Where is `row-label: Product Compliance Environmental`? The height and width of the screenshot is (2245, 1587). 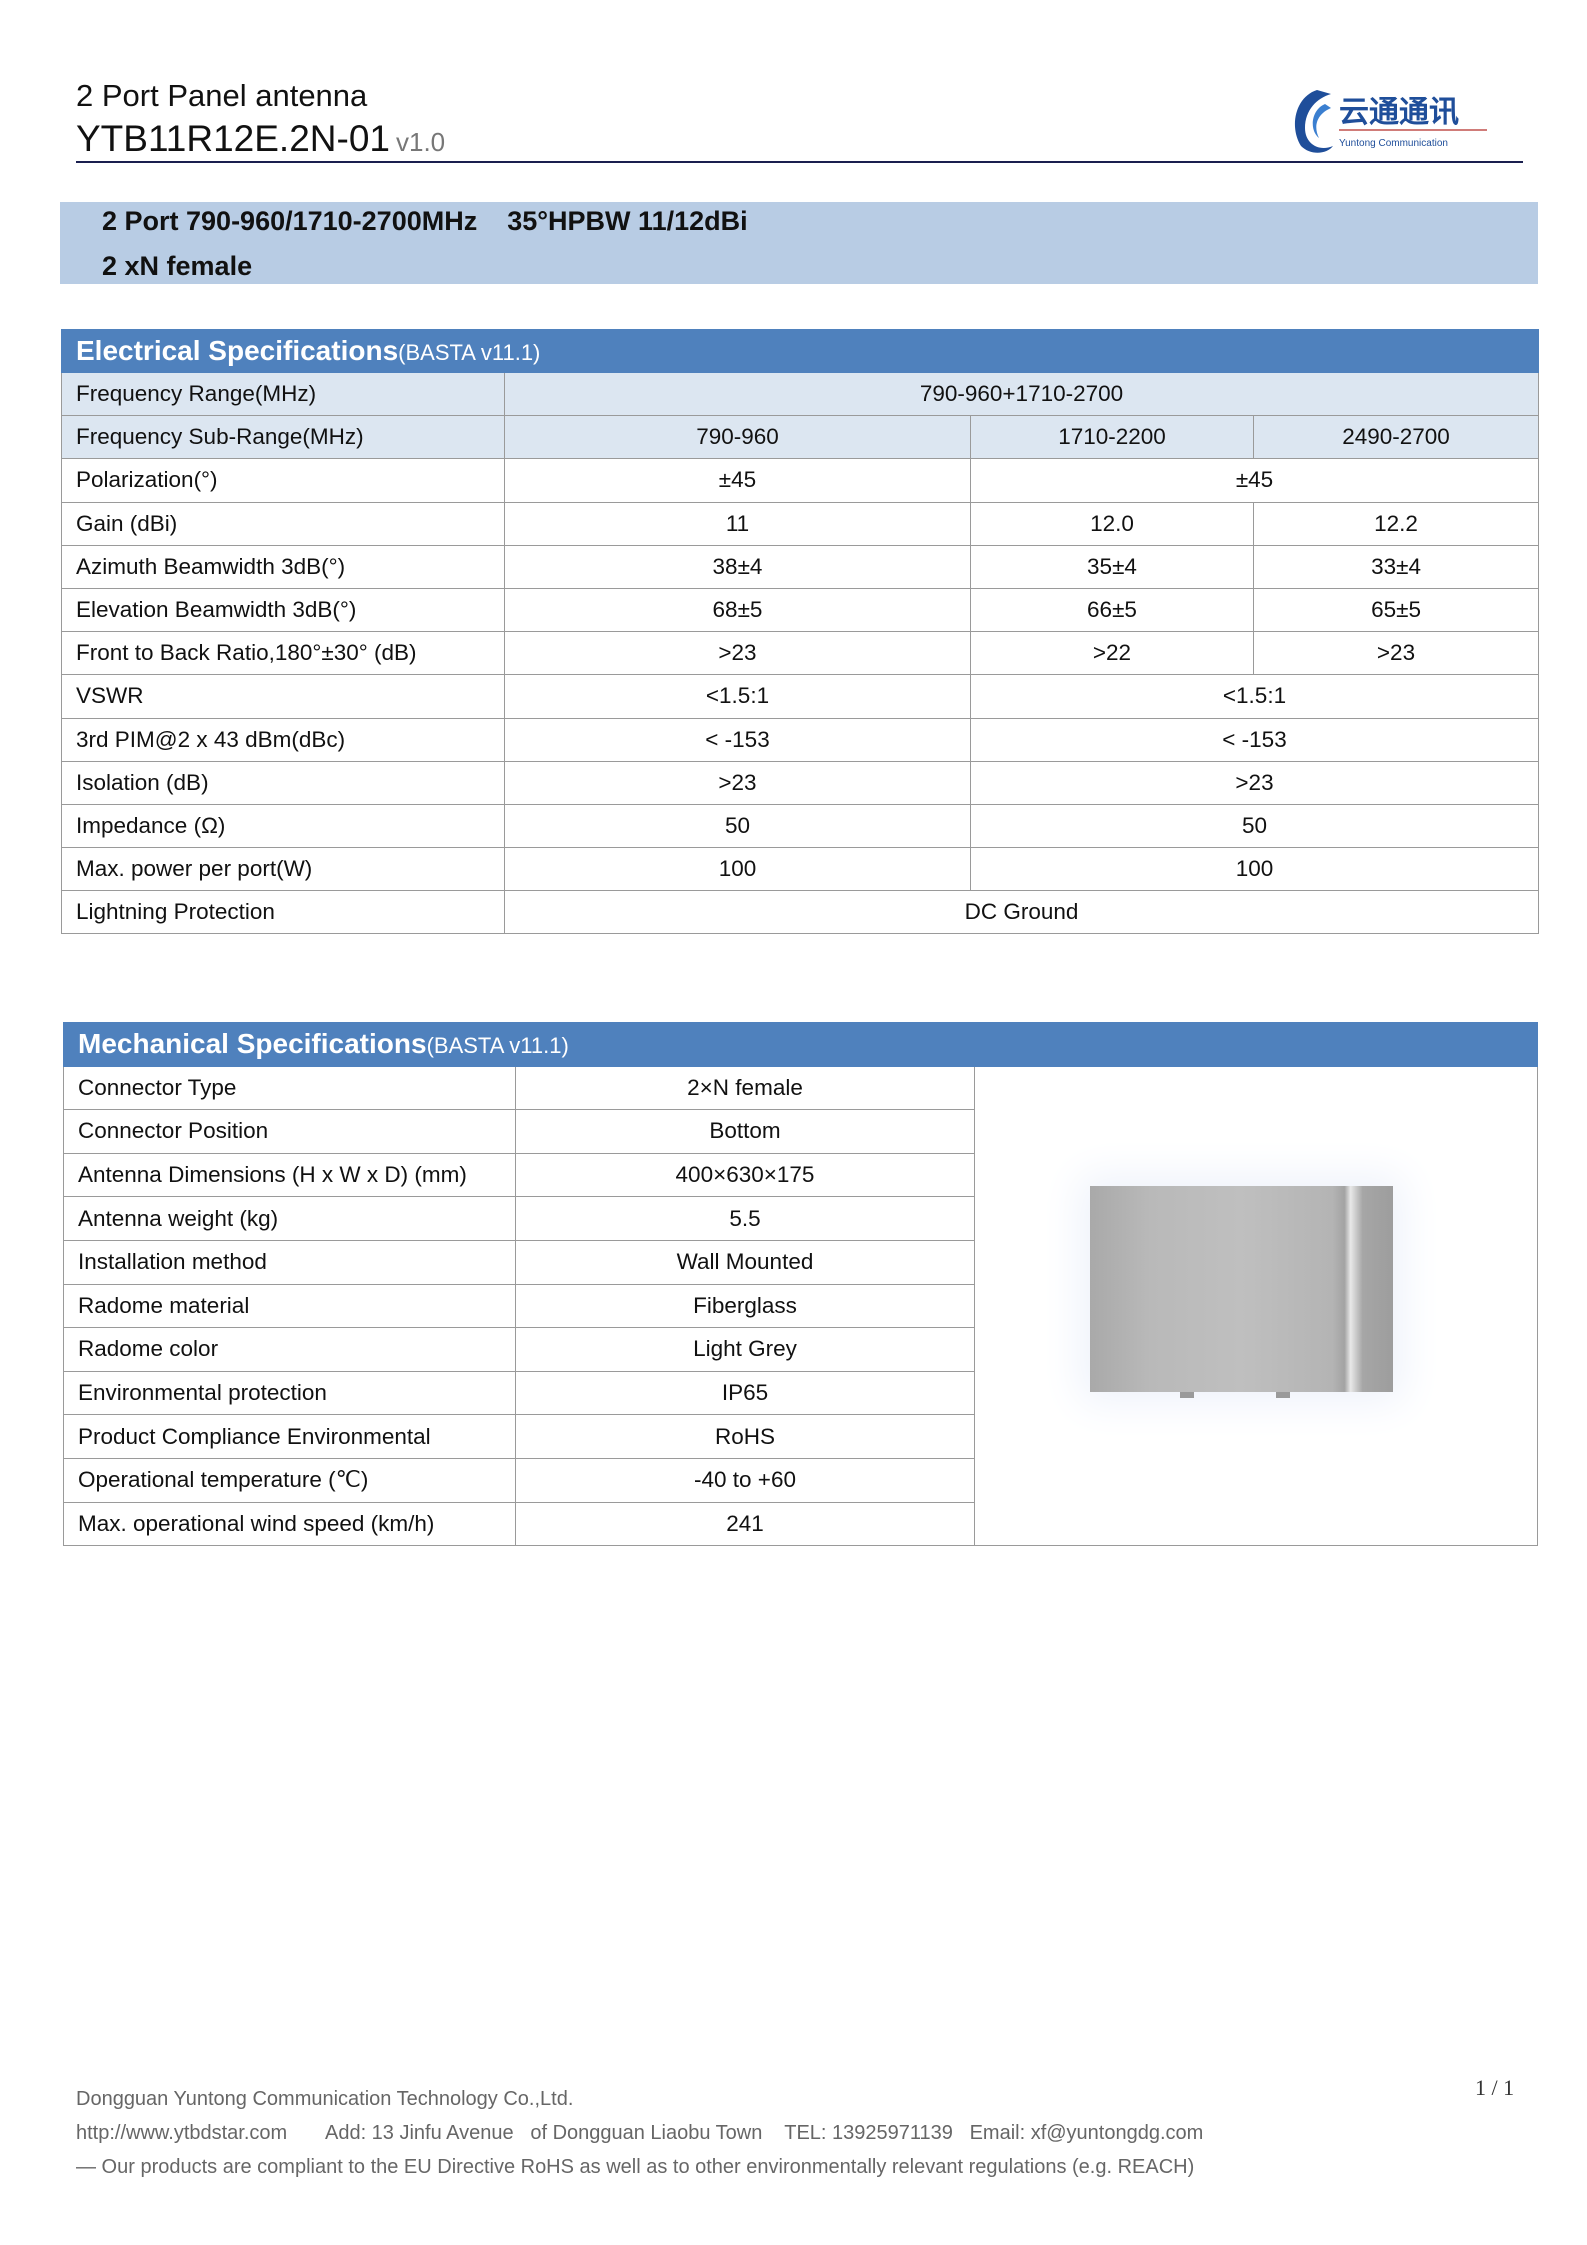 row-label: Product Compliance Environmental is located at coordinates (289, 1436).